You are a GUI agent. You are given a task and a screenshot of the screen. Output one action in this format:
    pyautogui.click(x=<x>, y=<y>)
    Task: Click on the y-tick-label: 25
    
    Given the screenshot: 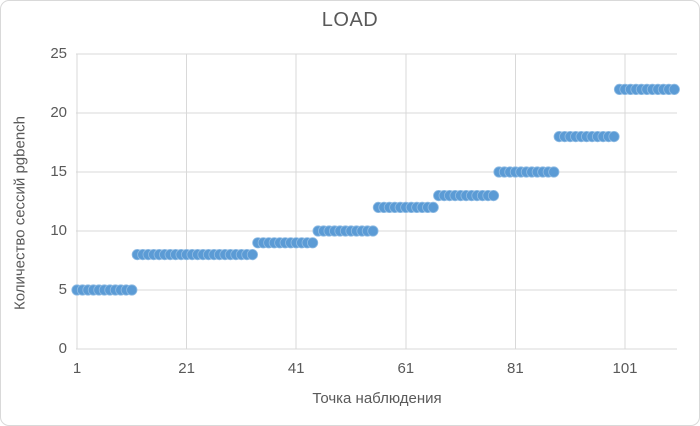 What is the action you would take?
    pyautogui.click(x=58, y=53)
    